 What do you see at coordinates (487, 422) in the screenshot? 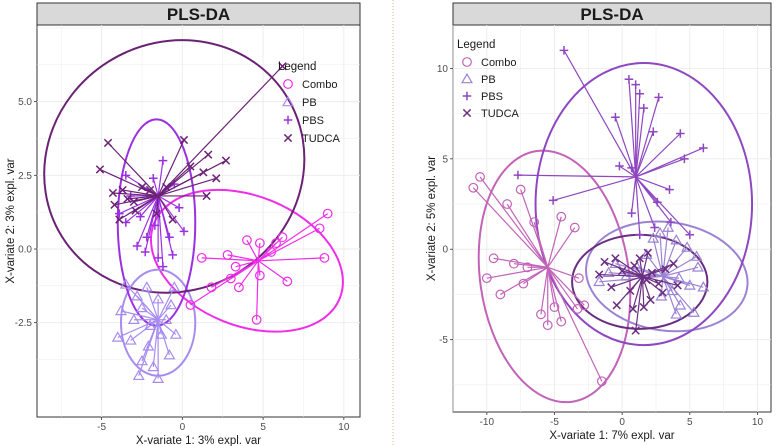
I see `x-tick-label: -10` at bounding box center [487, 422].